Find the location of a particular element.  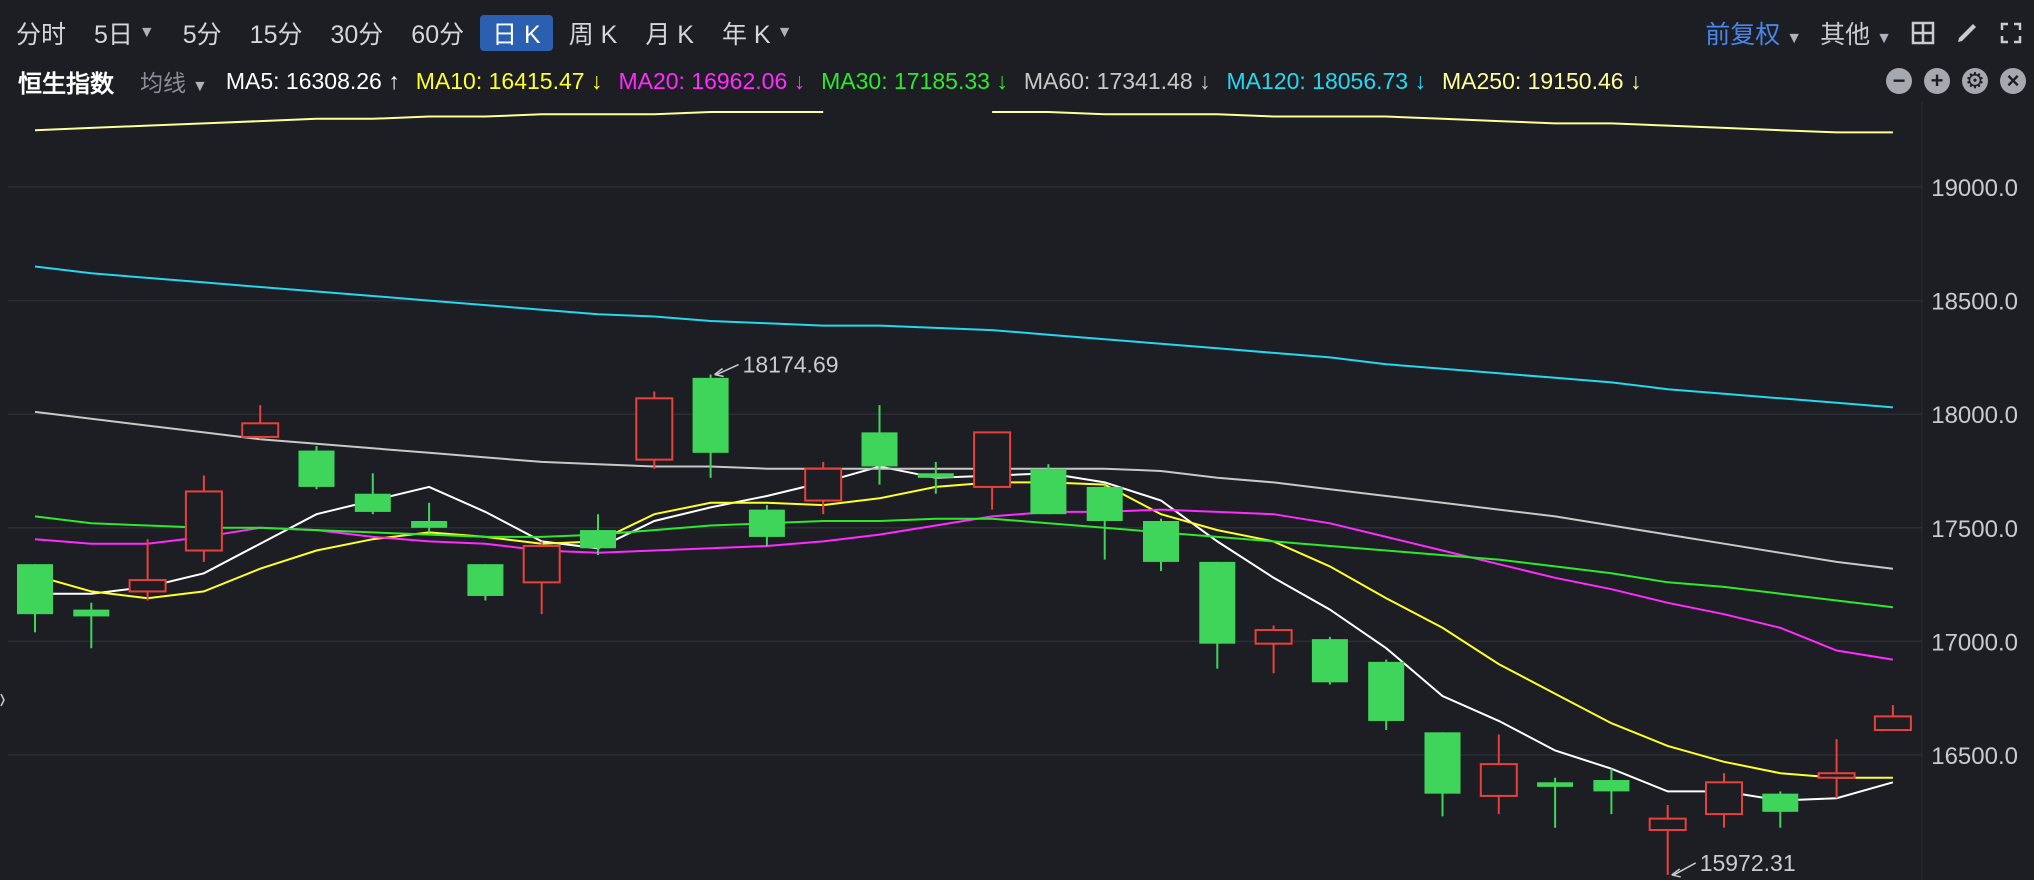

ma-legend-item: MA10: 16415.47 ↓ is located at coordinates (509, 80).